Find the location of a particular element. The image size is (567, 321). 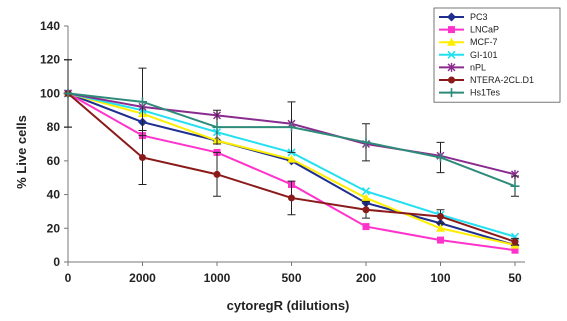

legend-label: MCF-7 is located at coordinates (484, 42).